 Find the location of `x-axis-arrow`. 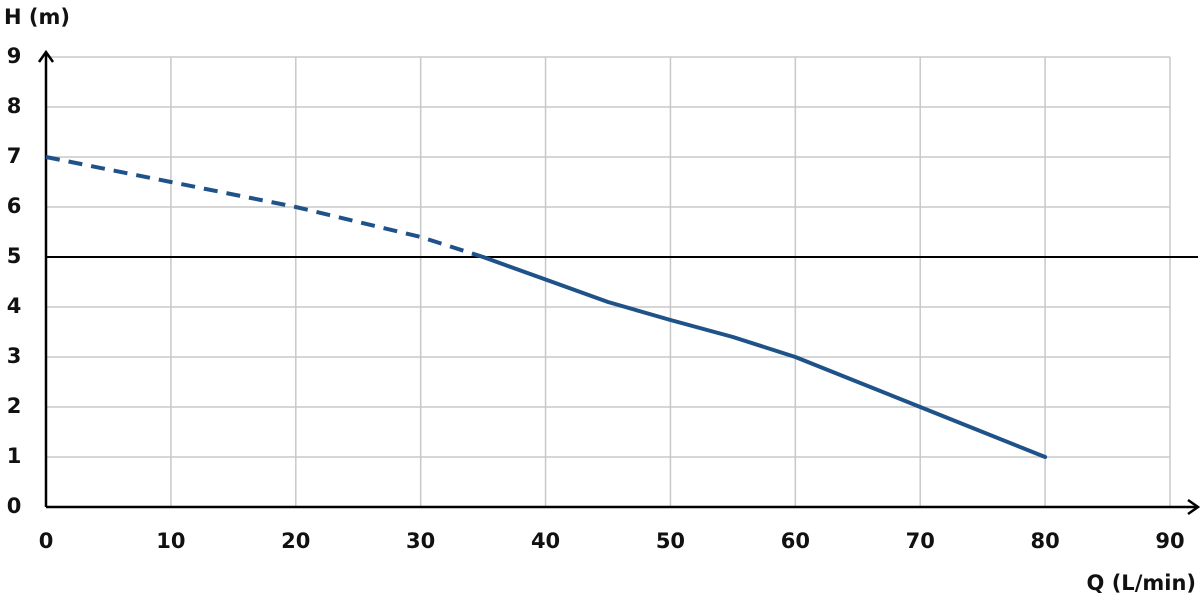

x-axis-arrow is located at coordinates (1193, 507).